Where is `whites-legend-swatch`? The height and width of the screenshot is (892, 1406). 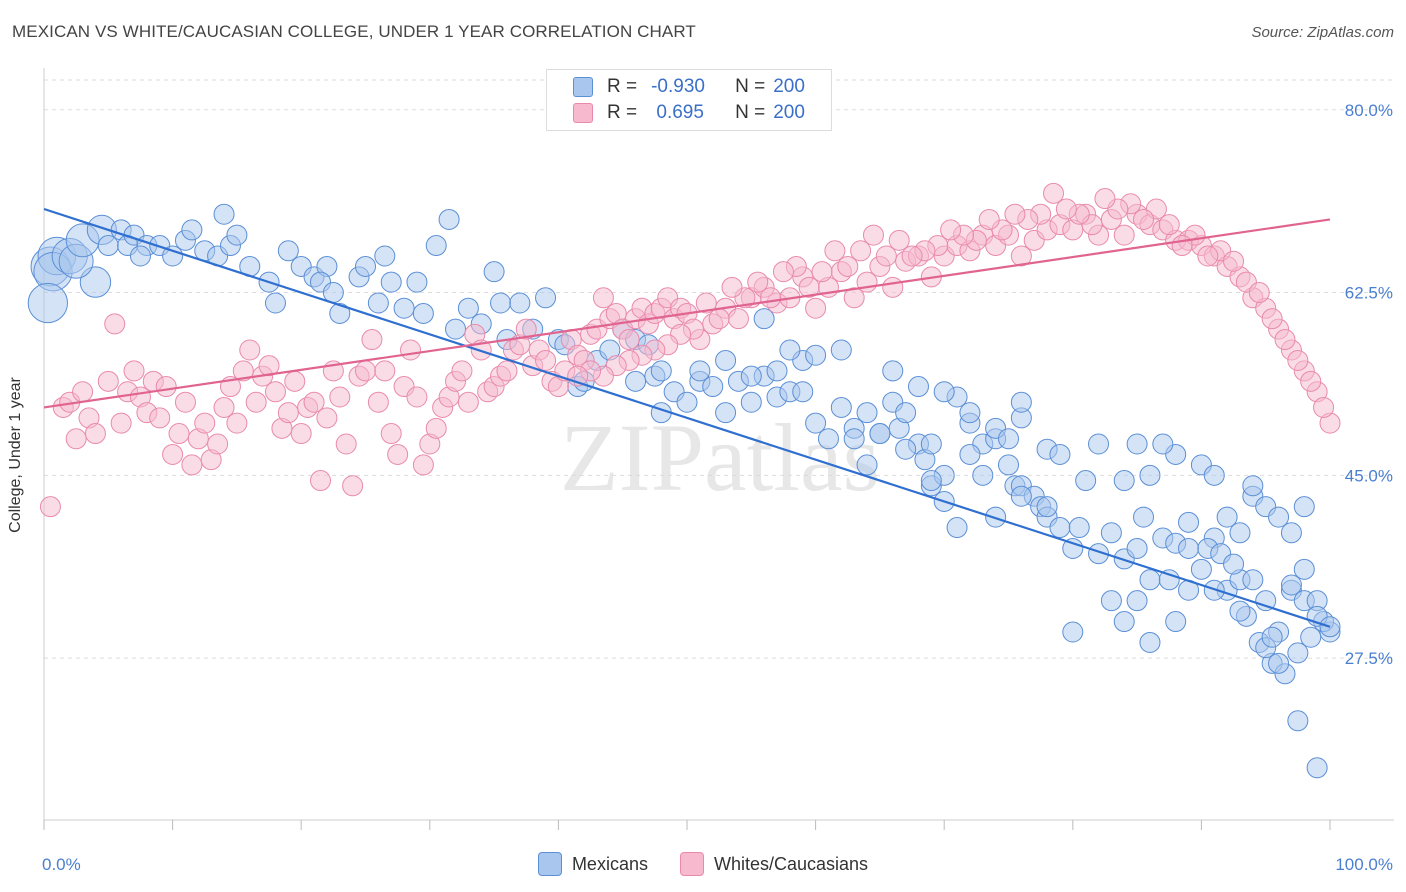
whites-legend-swatch is located at coordinates (691, 864).